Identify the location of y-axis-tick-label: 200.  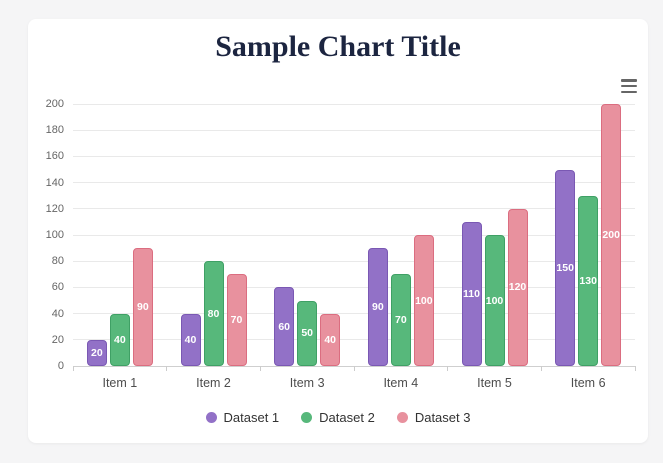
(54, 104).